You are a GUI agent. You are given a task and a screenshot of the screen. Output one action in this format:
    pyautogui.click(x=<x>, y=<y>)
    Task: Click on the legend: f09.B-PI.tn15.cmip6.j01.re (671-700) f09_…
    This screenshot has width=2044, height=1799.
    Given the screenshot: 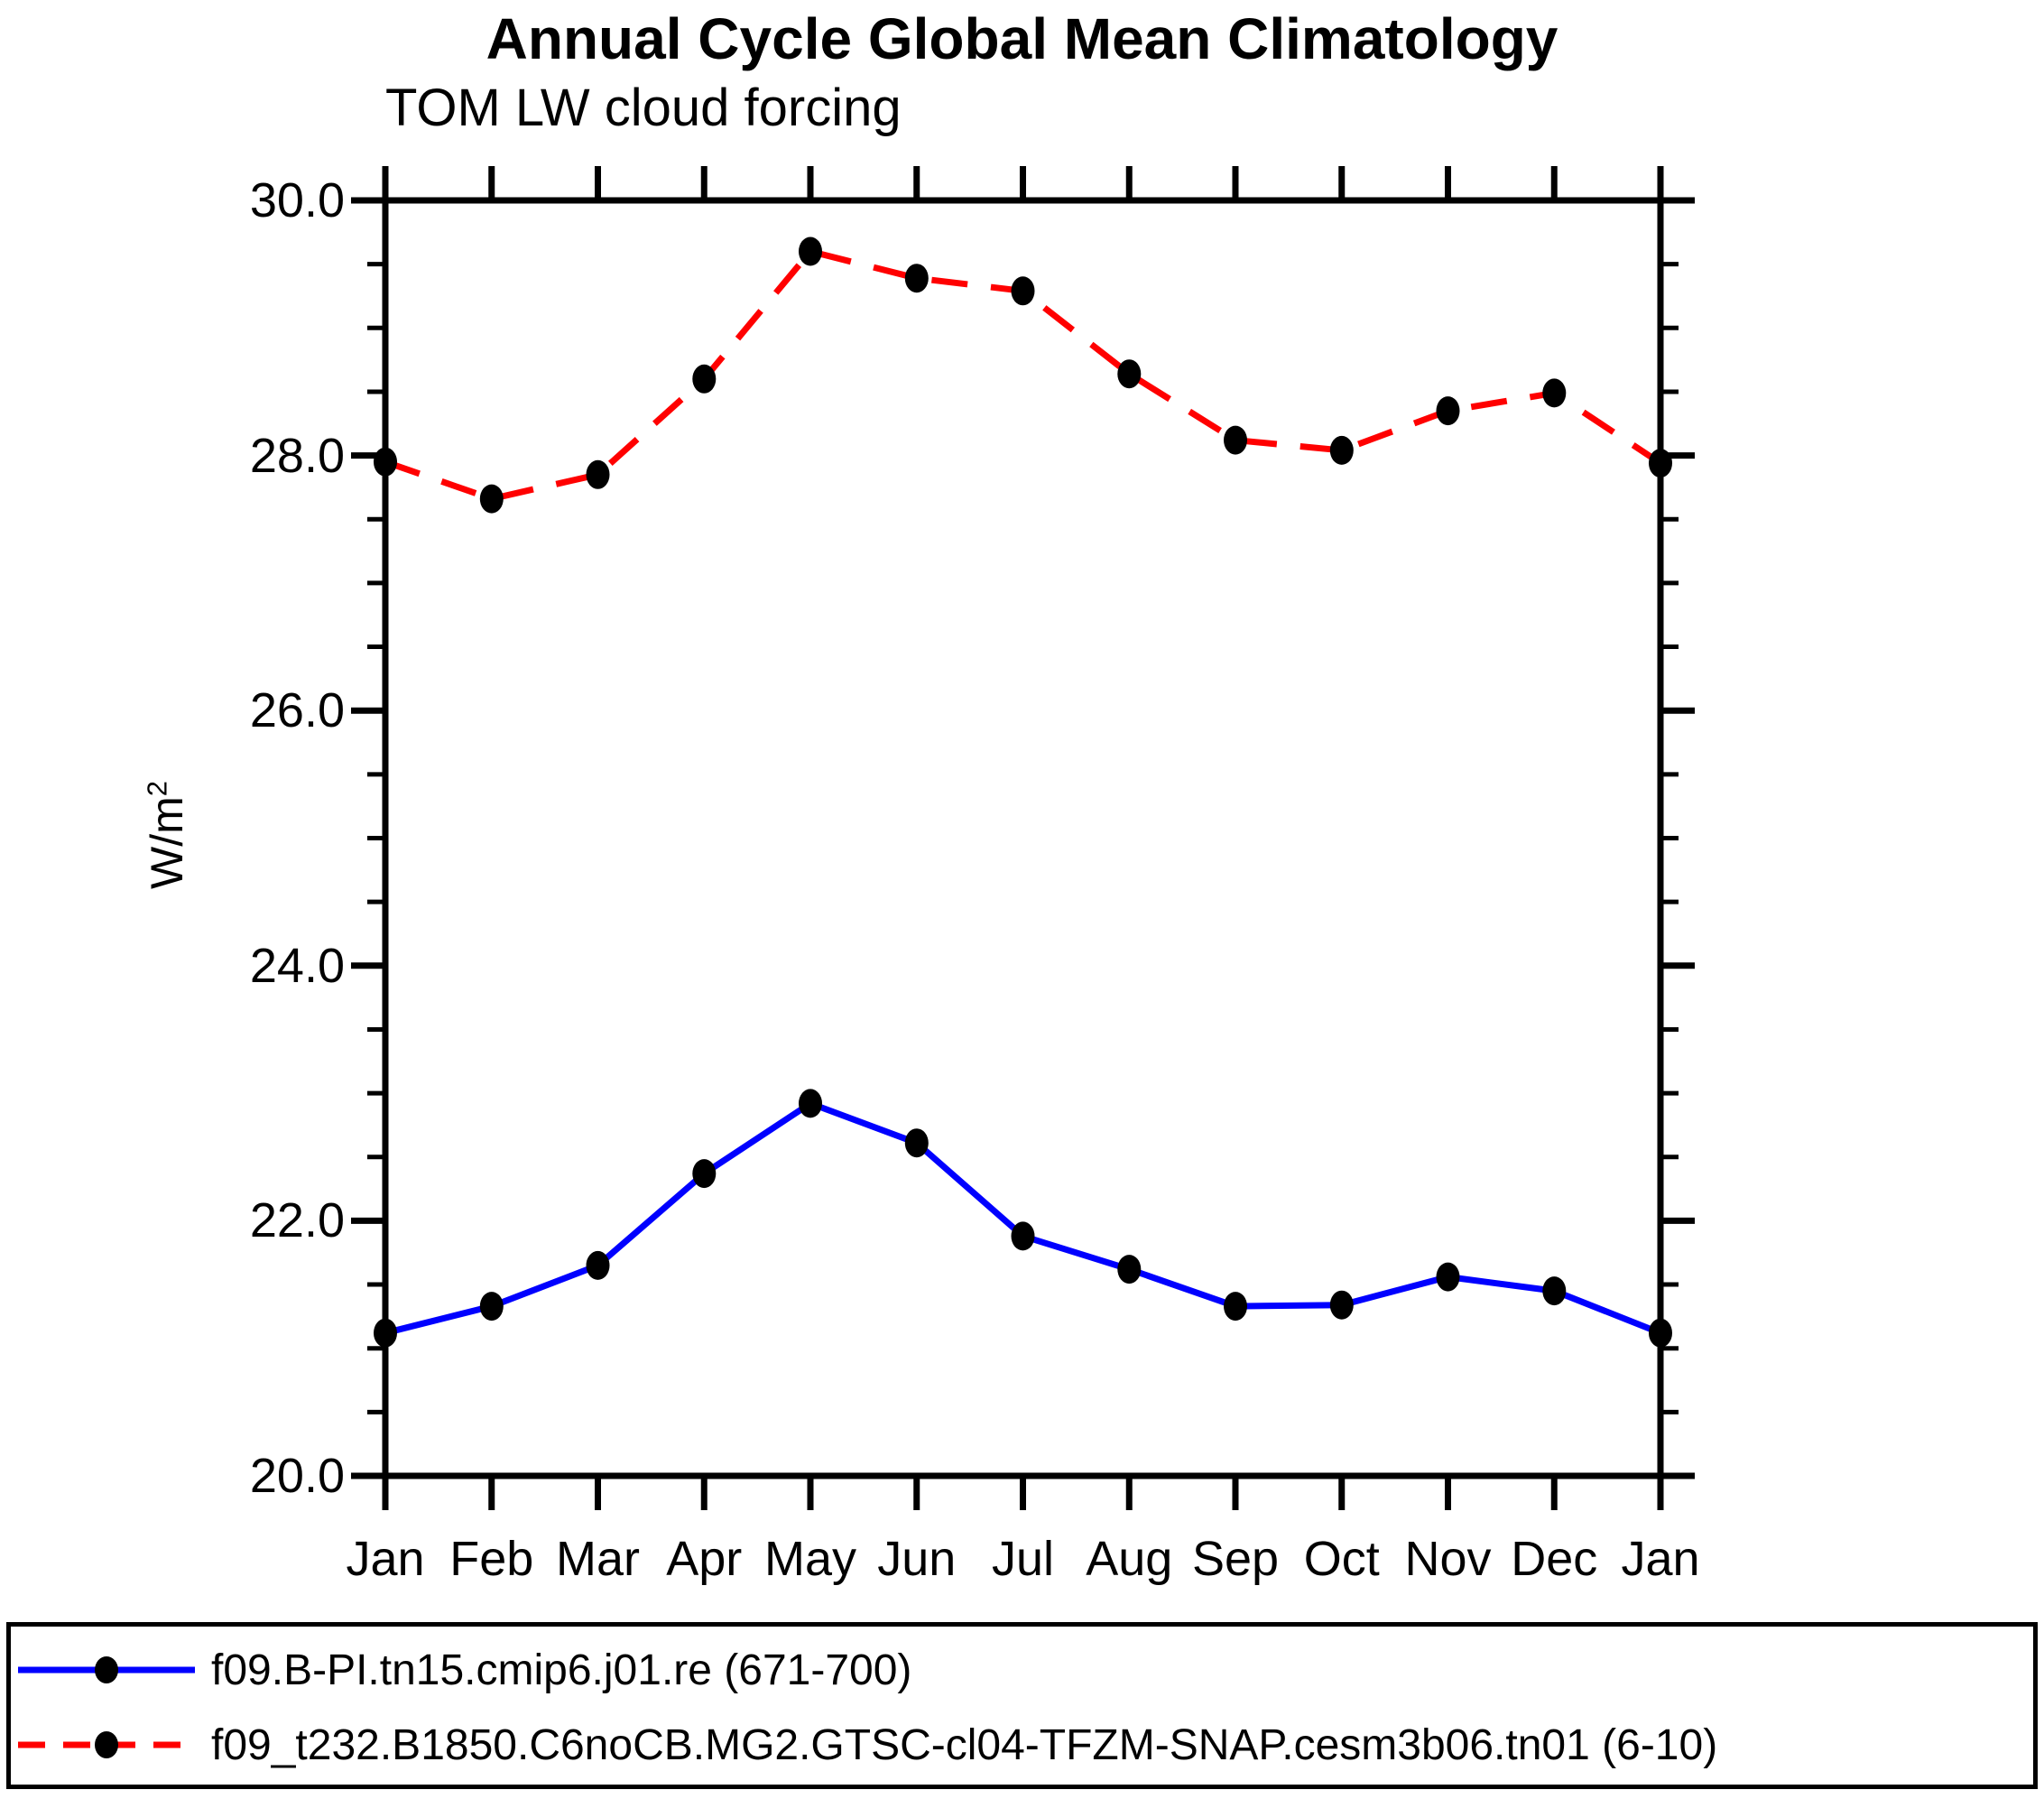 What is the action you would take?
    pyautogui.click(x=1022, y=1706)
    